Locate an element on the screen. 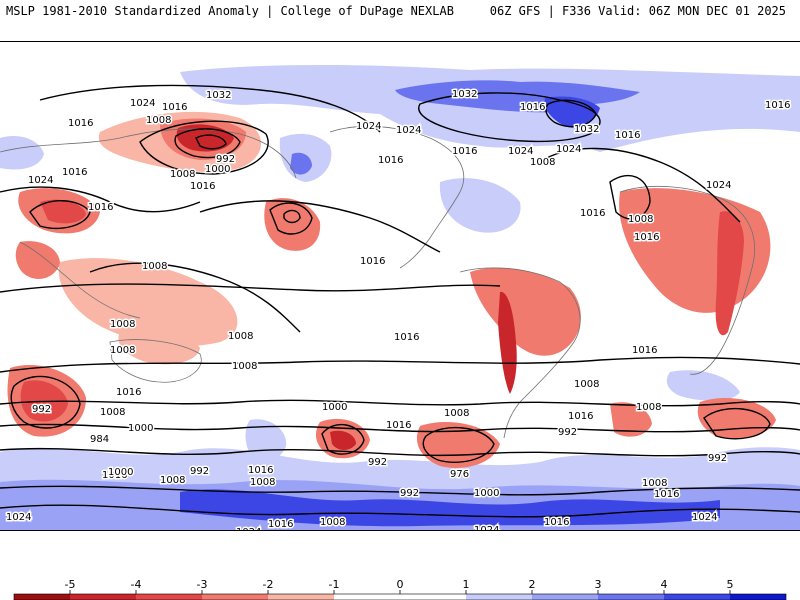  anomaly-fill-antarctic-core is located at coordinates (450, 508).